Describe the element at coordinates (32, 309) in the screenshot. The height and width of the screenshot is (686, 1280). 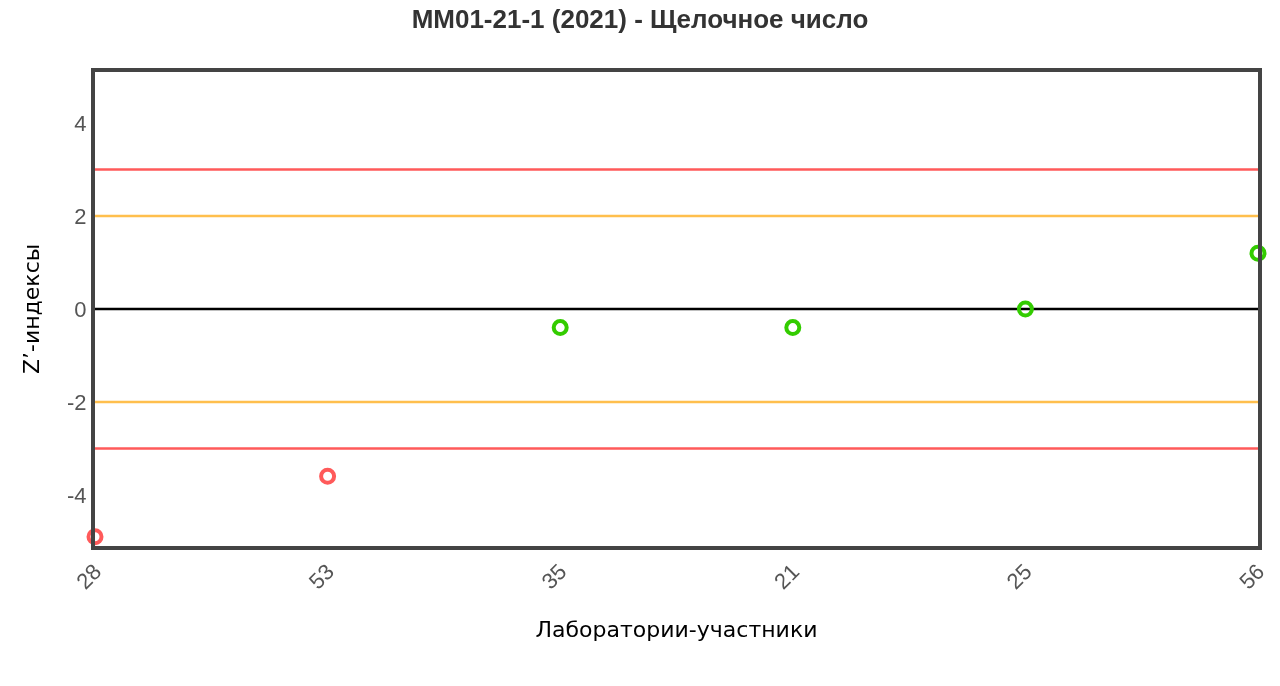
I see `y-axis-title: Z’-индексы` at that location.